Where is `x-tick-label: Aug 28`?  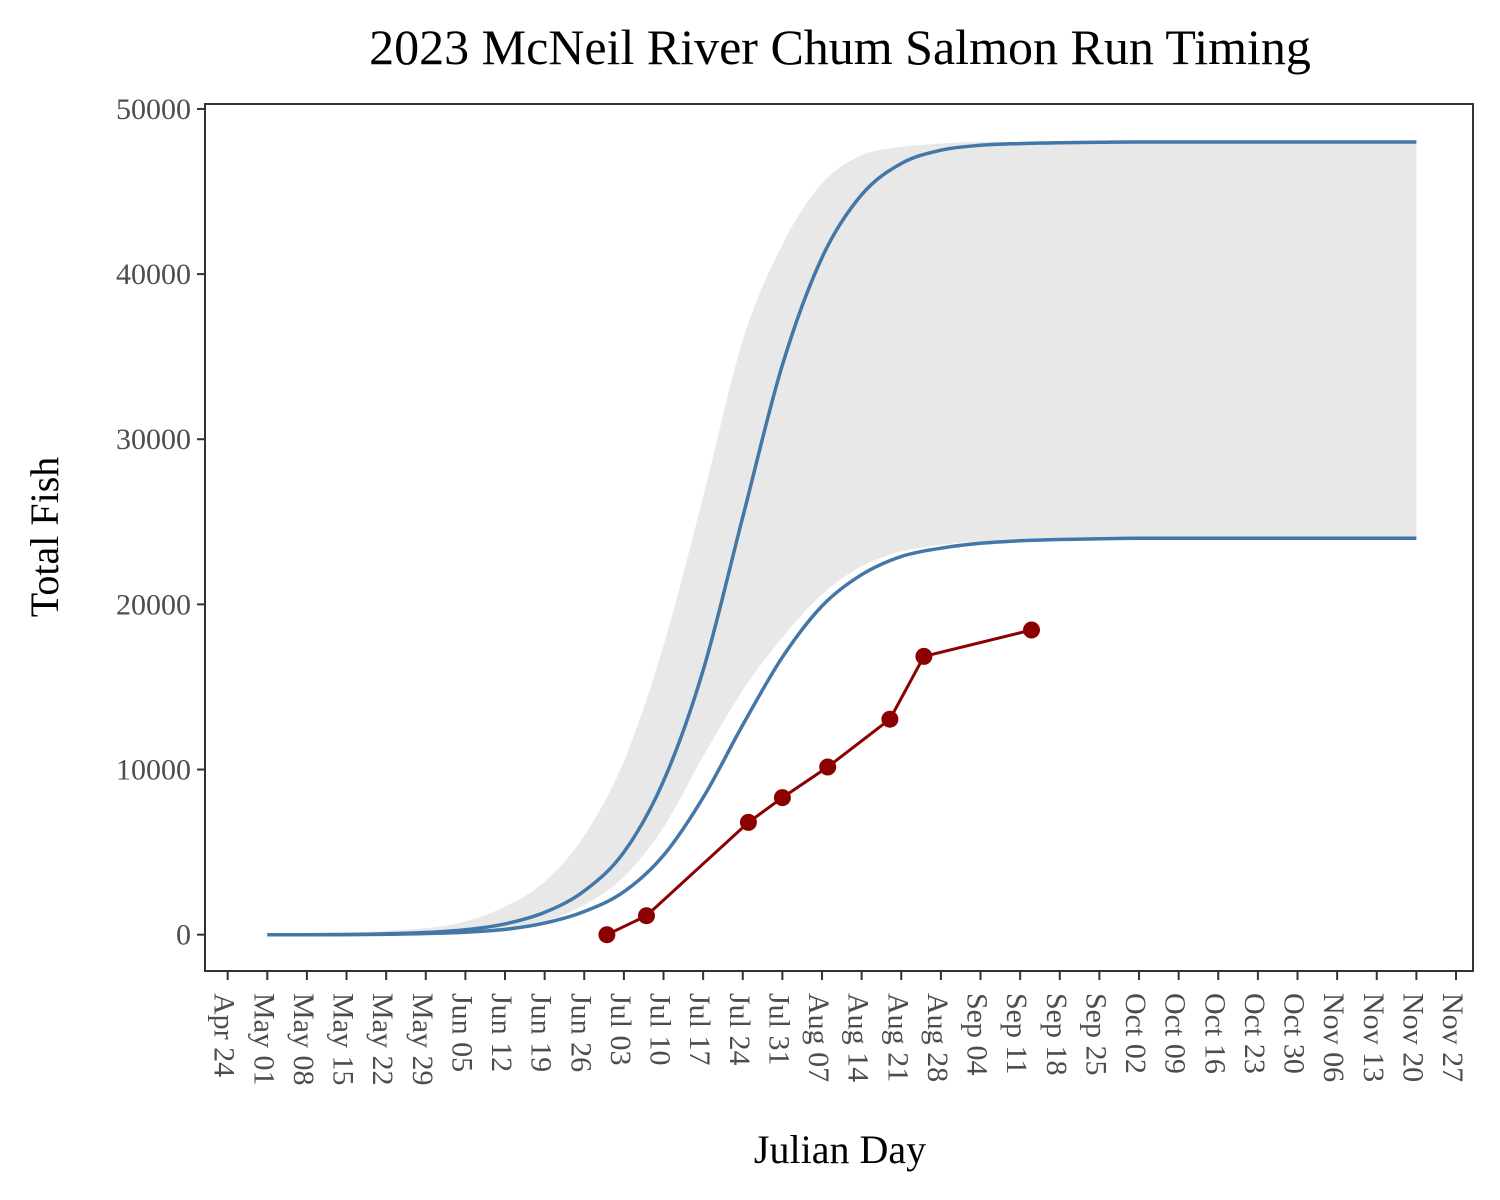 x-tick-label: Aug 28 is located at coordinates (937, 1037).